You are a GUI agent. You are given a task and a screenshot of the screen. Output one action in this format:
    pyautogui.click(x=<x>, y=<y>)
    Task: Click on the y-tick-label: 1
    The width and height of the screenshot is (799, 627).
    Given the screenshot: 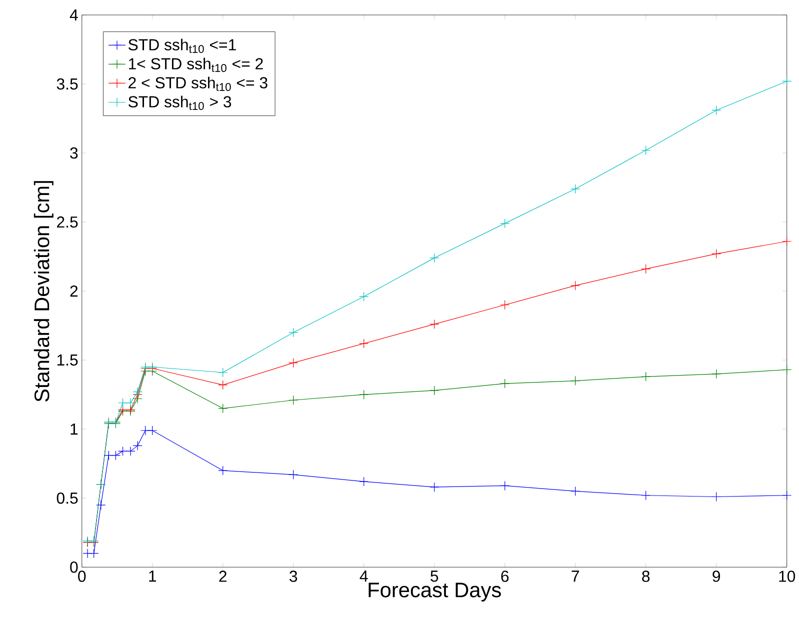 What is the action you would take?
    pyautogui.click(x=74, y=429)
    